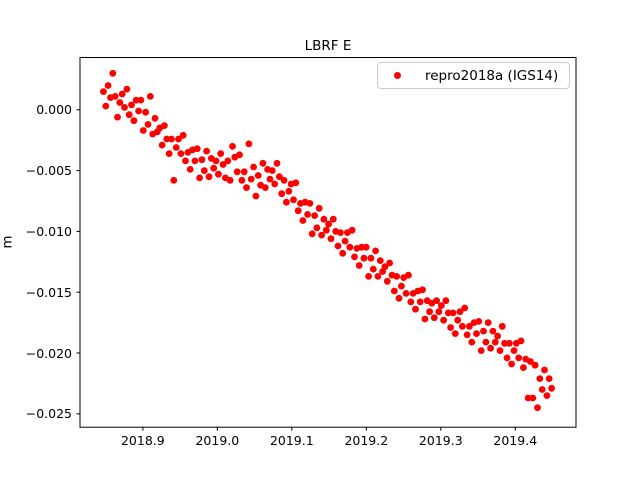  What do you see at coordinates (48, 171) in the screenshot?
I see `y-tick-label: −0.005` at bounding box center [48, 171].